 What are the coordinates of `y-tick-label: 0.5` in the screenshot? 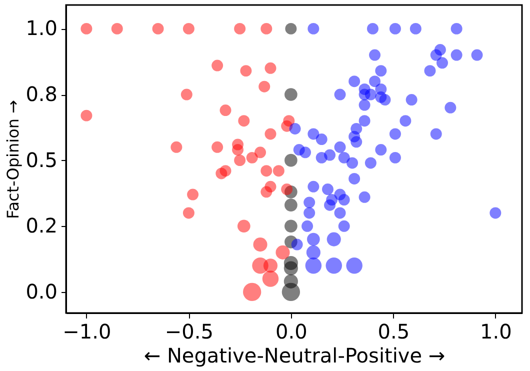 It's located at (42, 160).